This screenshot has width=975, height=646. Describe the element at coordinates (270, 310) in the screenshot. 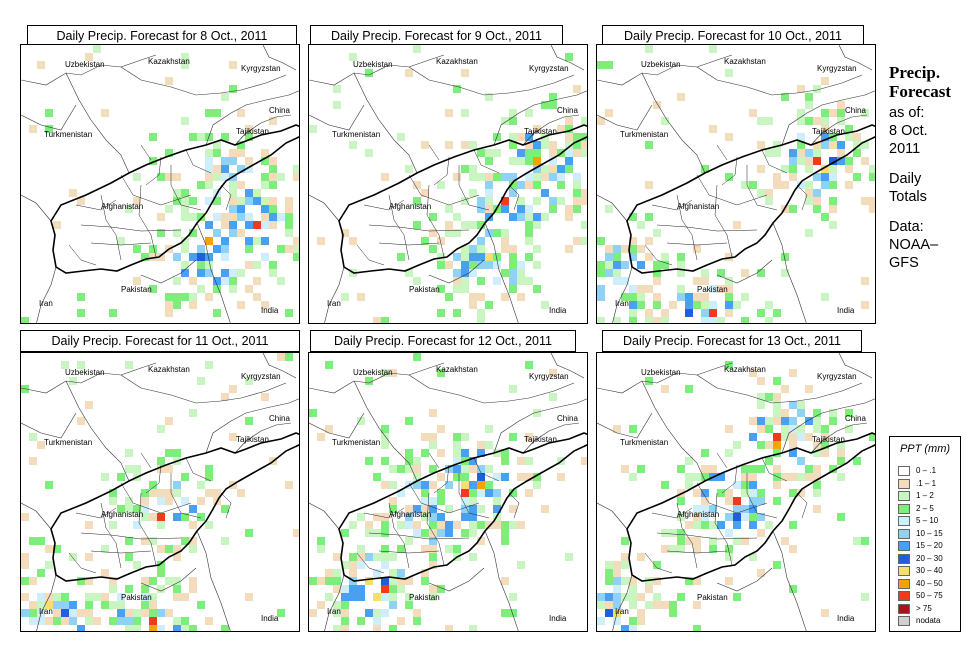

I see `country-label-india: India` at that location.